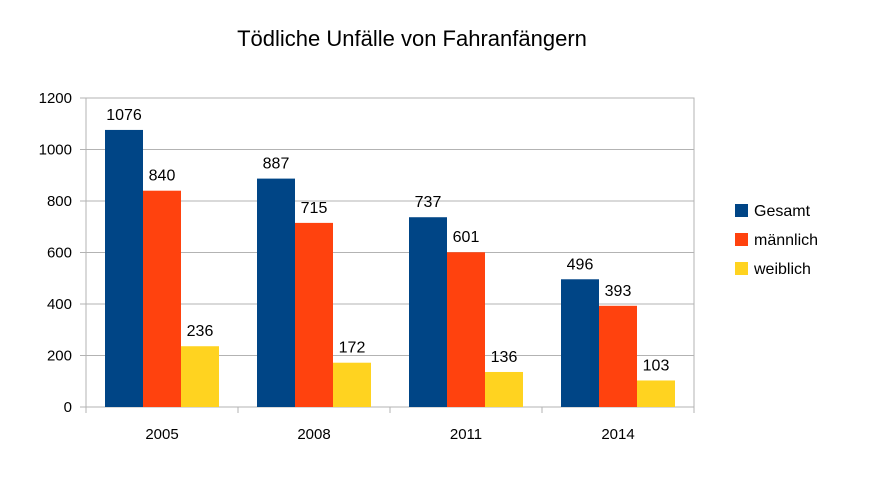  I want to click on y-tick-label: 600, so click(59, 253).